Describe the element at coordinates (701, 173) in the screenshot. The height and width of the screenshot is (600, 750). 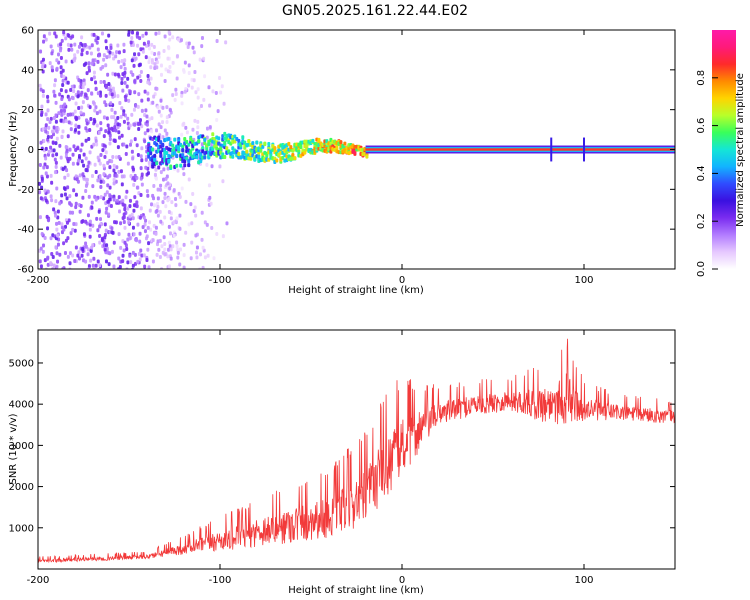
I see `colorbar-tick-label: 0.4` at that location.